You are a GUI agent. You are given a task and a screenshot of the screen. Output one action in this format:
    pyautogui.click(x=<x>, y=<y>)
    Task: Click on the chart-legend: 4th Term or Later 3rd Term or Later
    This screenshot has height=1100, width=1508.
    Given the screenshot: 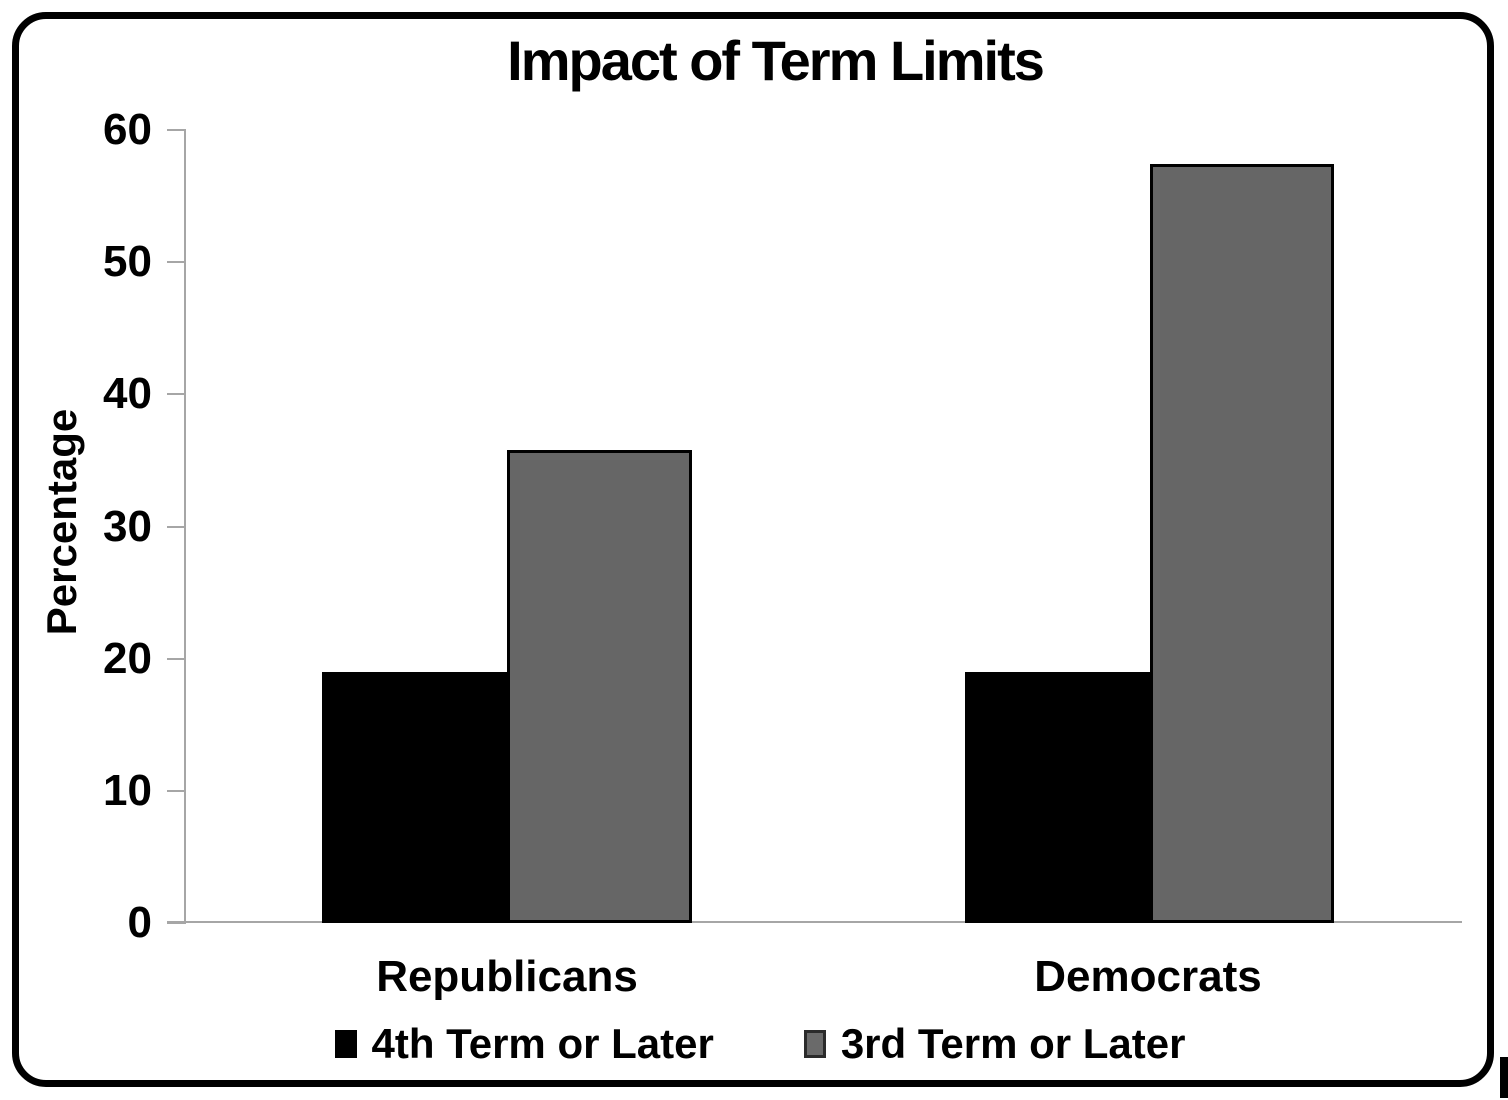 What is the action you would take?
    pyautogui.click(x=760, y=1044)
    